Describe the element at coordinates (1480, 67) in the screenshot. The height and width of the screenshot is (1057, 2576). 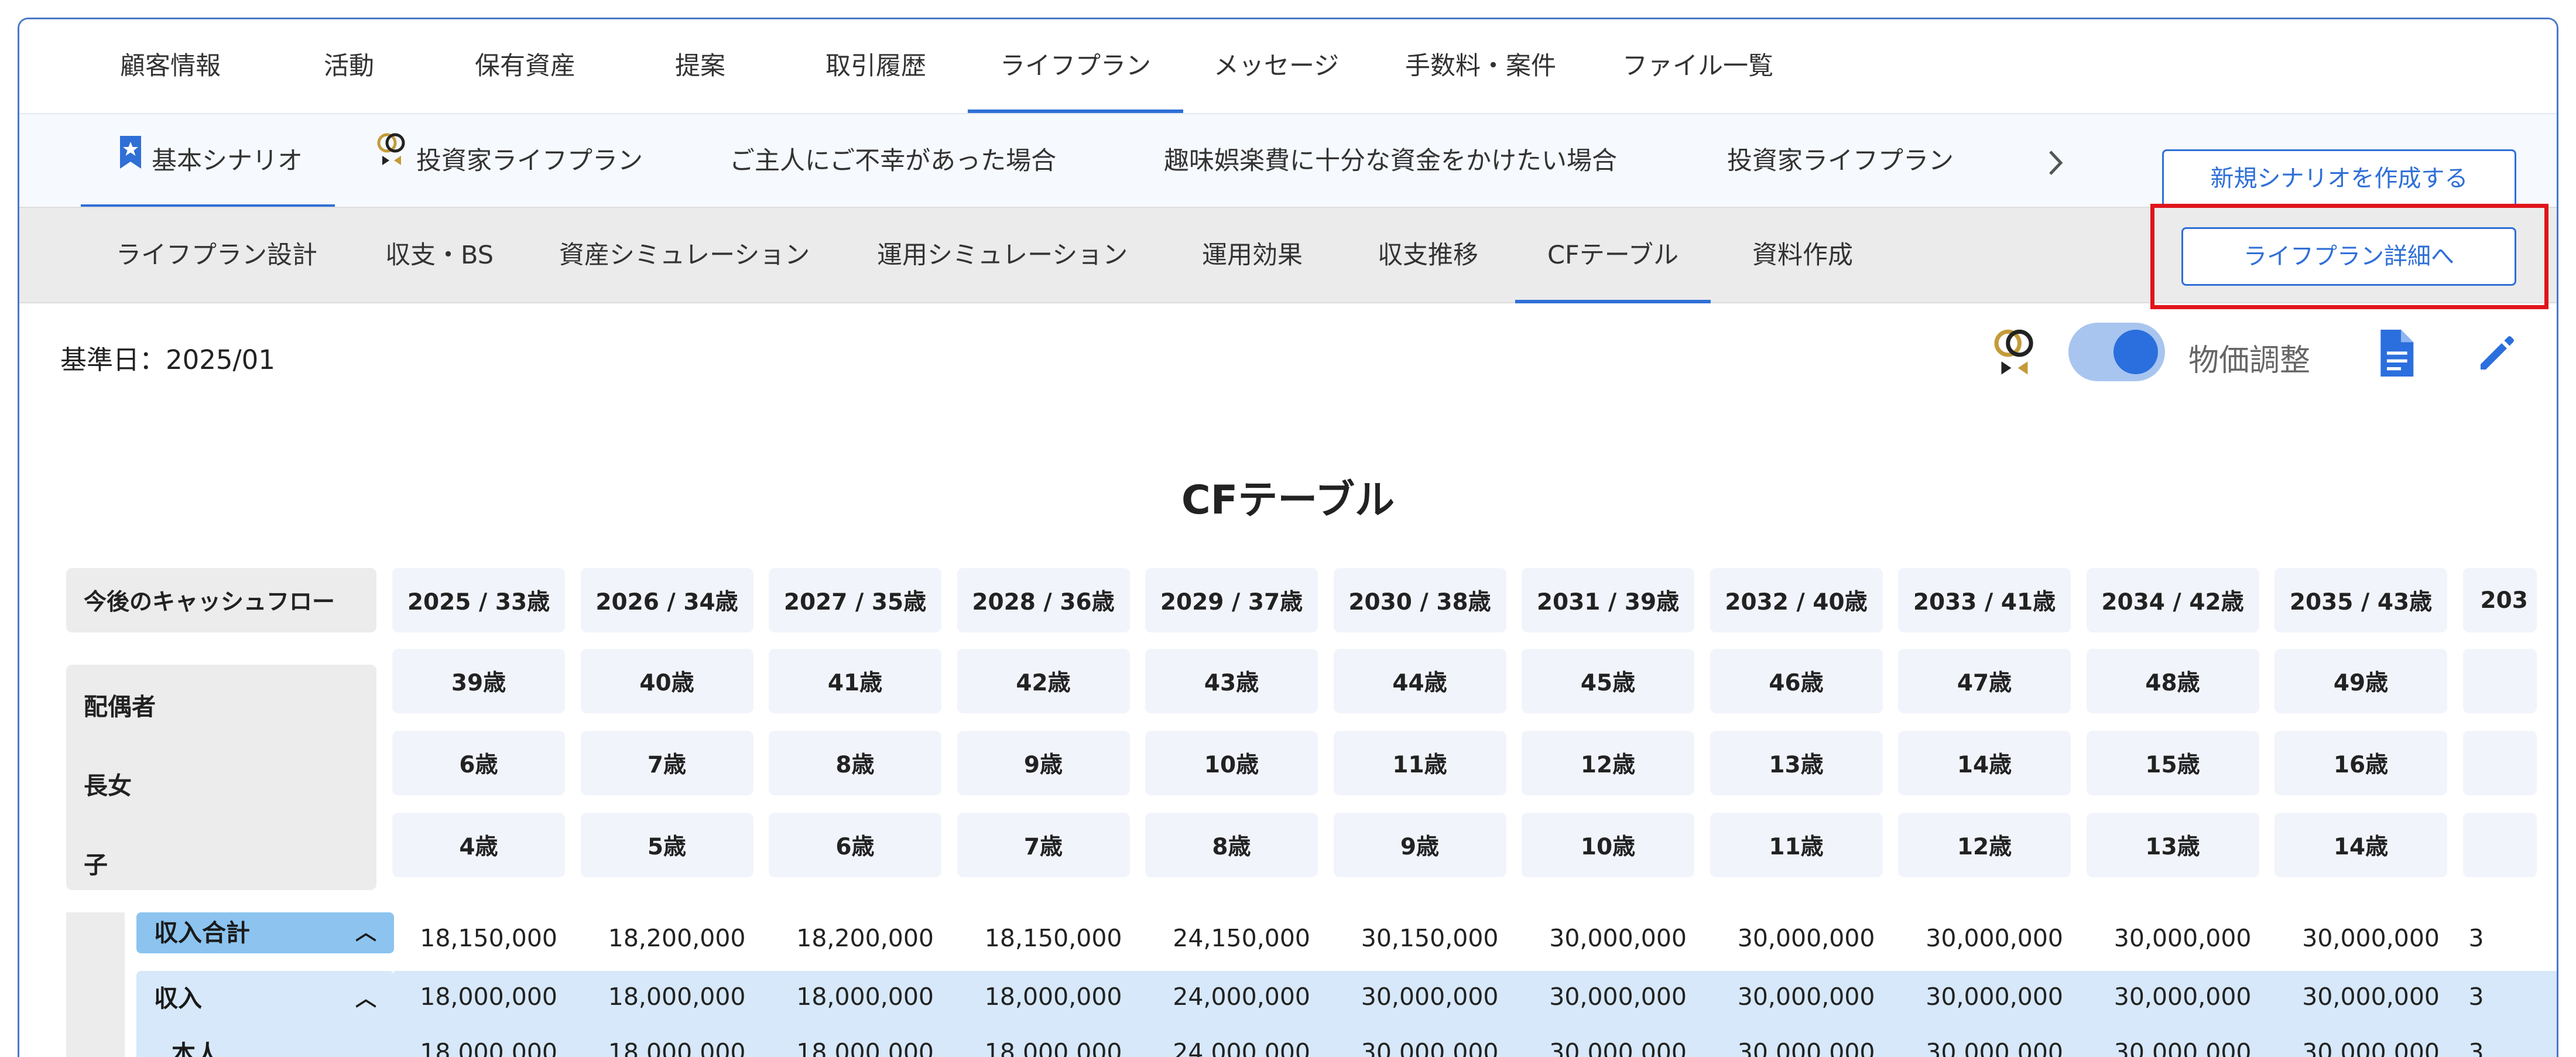
I see `tab-fees-cases: 手数料・案件` at that location.